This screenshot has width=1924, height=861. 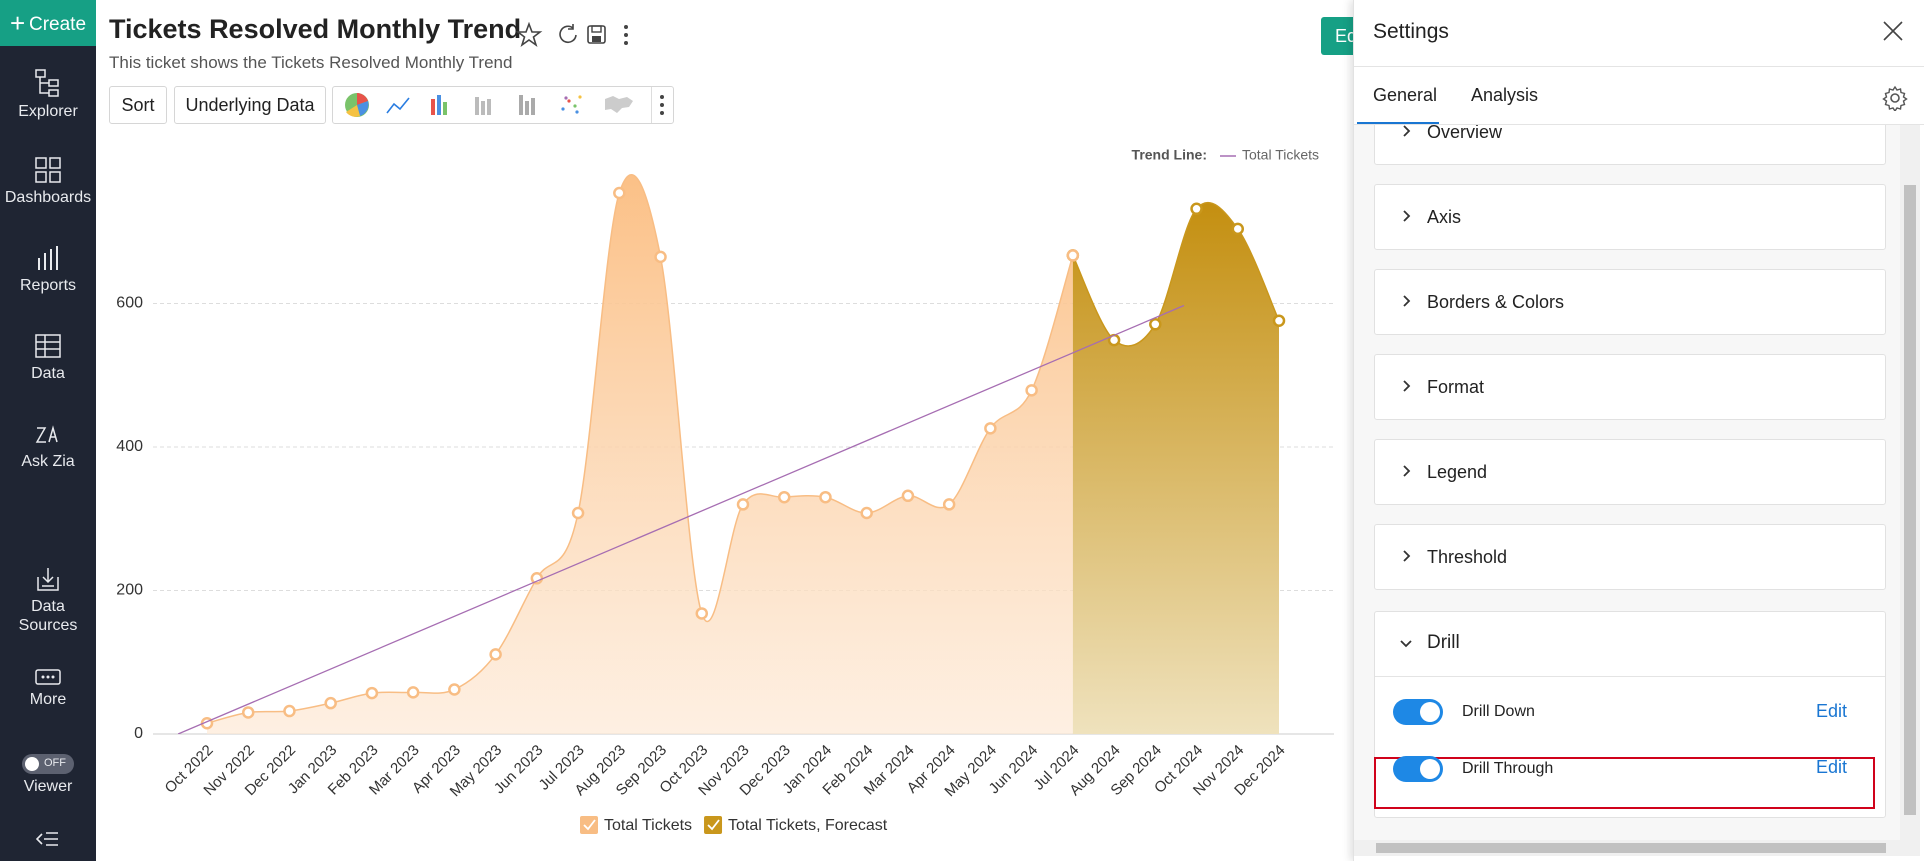 I want to click on settings-title: Settings, so click(x=1411, y=31).